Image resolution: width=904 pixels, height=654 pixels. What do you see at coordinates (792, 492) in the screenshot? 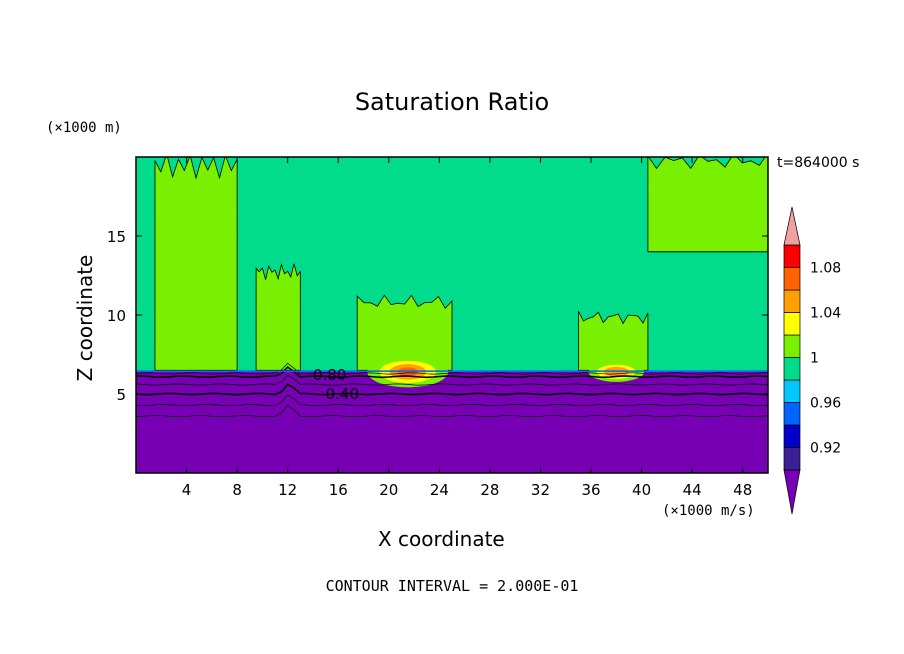
I see `colorbar-under-triangle` at bounding box center [792, 492].